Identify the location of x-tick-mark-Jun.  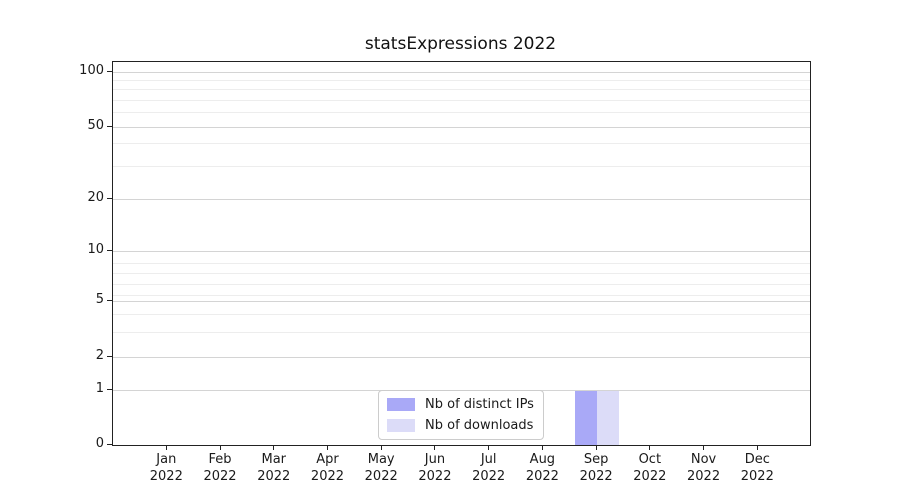
(435, 447).